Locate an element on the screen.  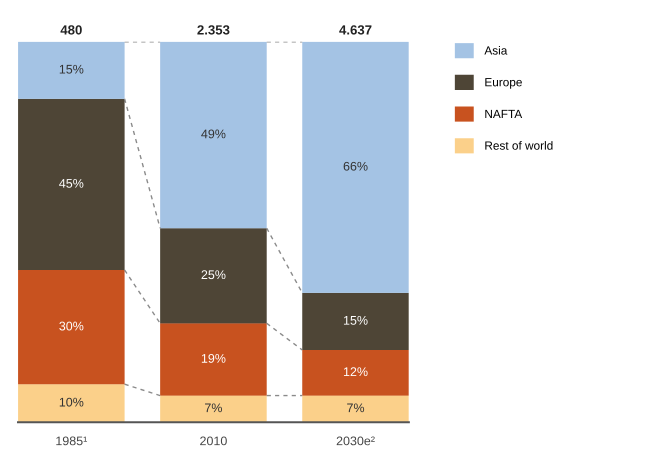
data-label: 12% is located at coordinates (356, 371).